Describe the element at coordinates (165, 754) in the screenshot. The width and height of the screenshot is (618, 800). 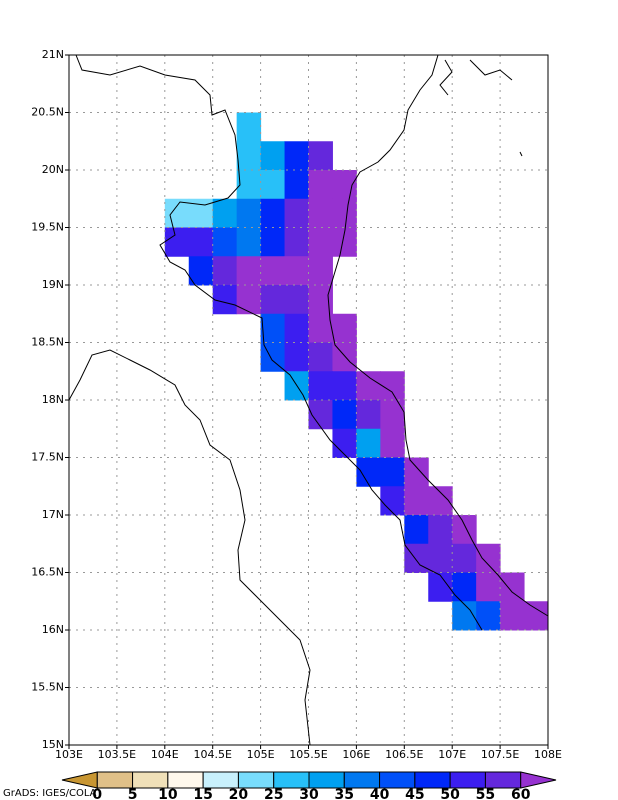
I see `x-tick-label: 104E` at that location.